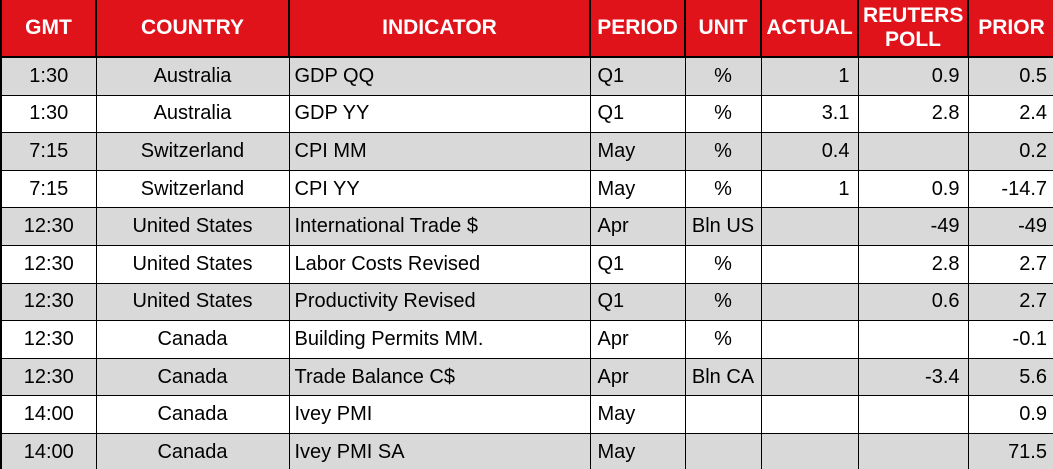  Describe the element at coordinates (439, 302) in the screenshot. I see `cell-indicator: Productivity Revised` at that location.